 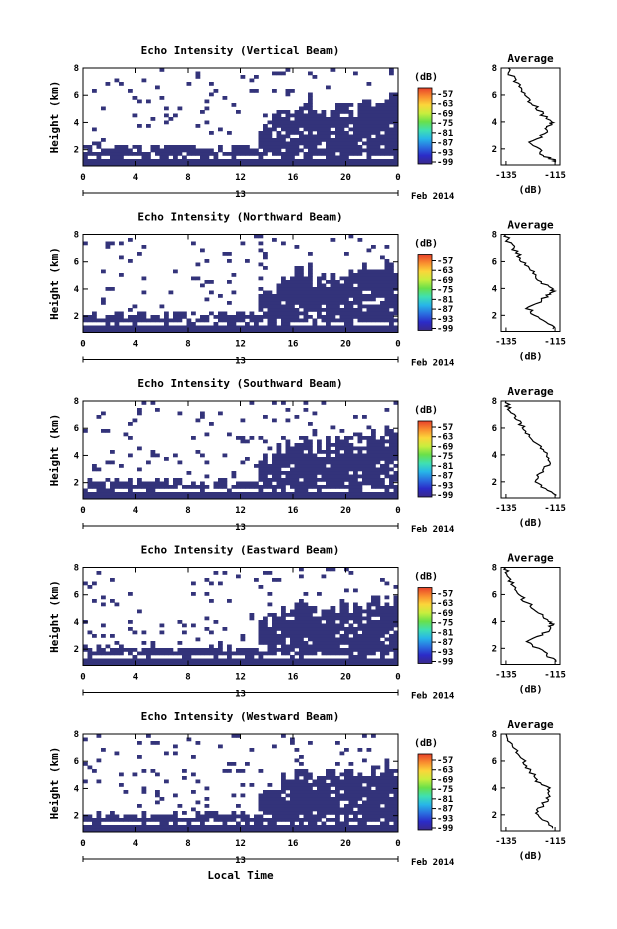 I want to click on x-axis-label: Local Time, so click(x=240, y=875).